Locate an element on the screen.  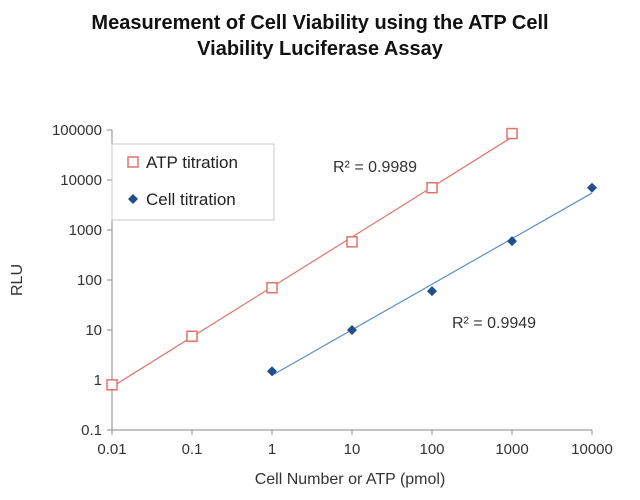
legend-label-cell: Cell titration is located at coordinates (191, 199).